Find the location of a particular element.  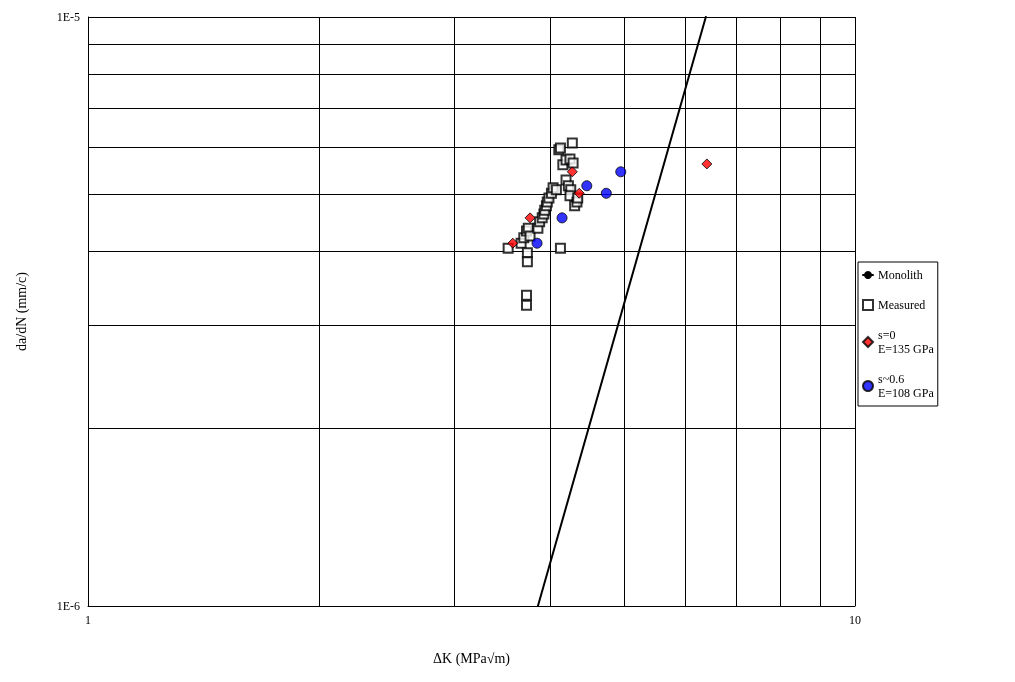

x-axis-title: ΔK (MPa√m) is located at coordinates (472, 658).